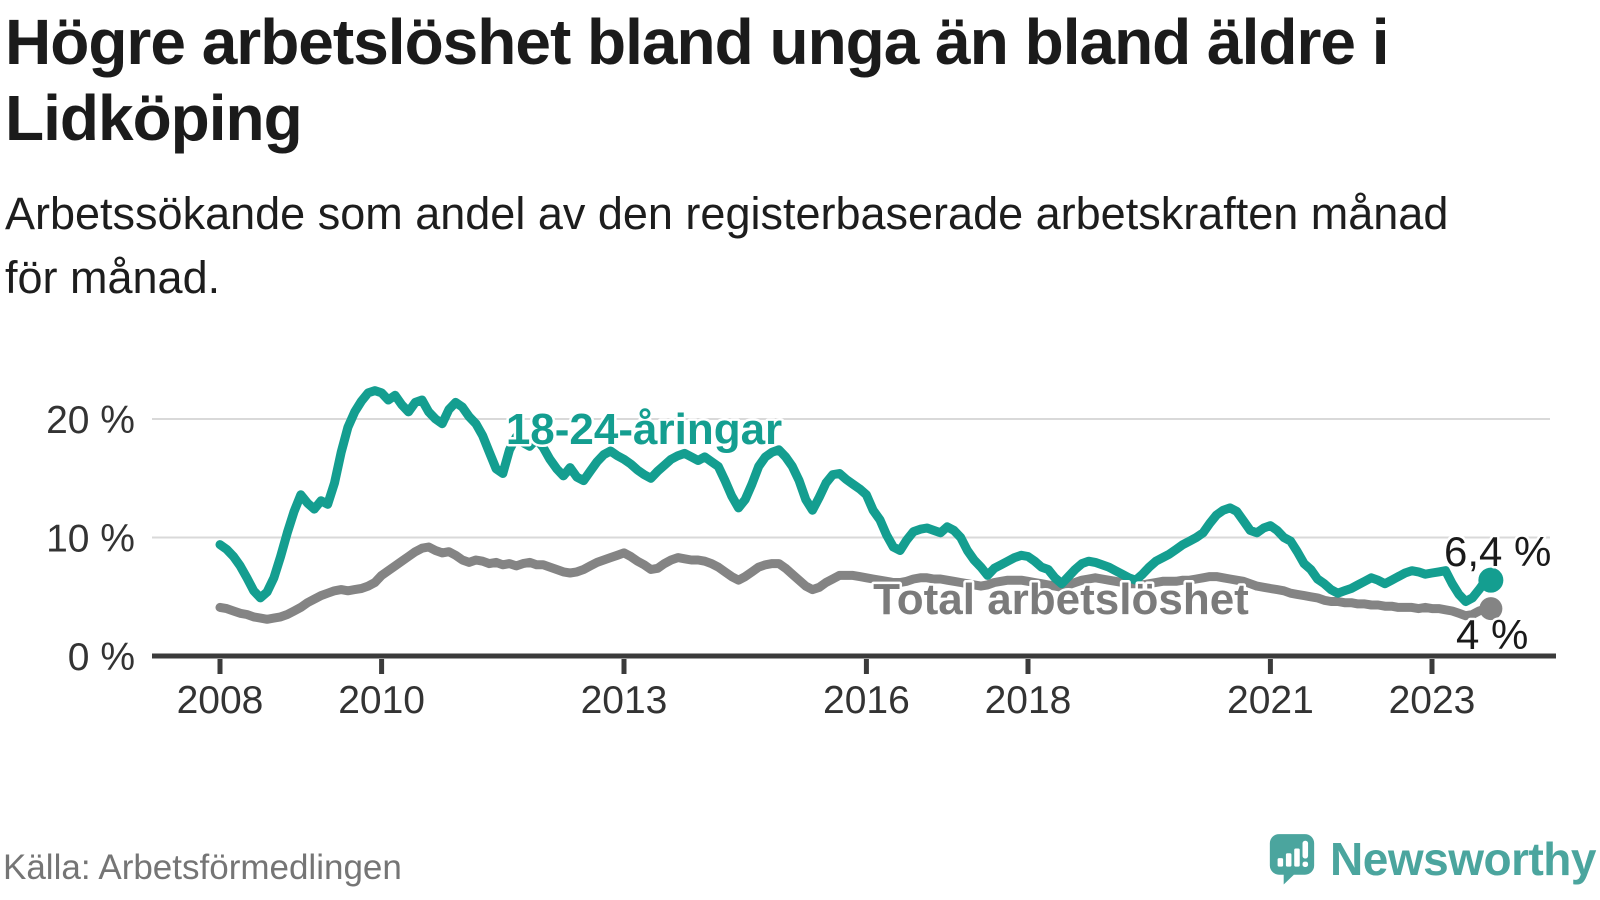 The height and width of the screenshot is (900, 1600). What do you see at coordinates (154, 118) in the screenshot?
I see `chart-title-line-2: Lidköping` at bounding box center [154, 118].